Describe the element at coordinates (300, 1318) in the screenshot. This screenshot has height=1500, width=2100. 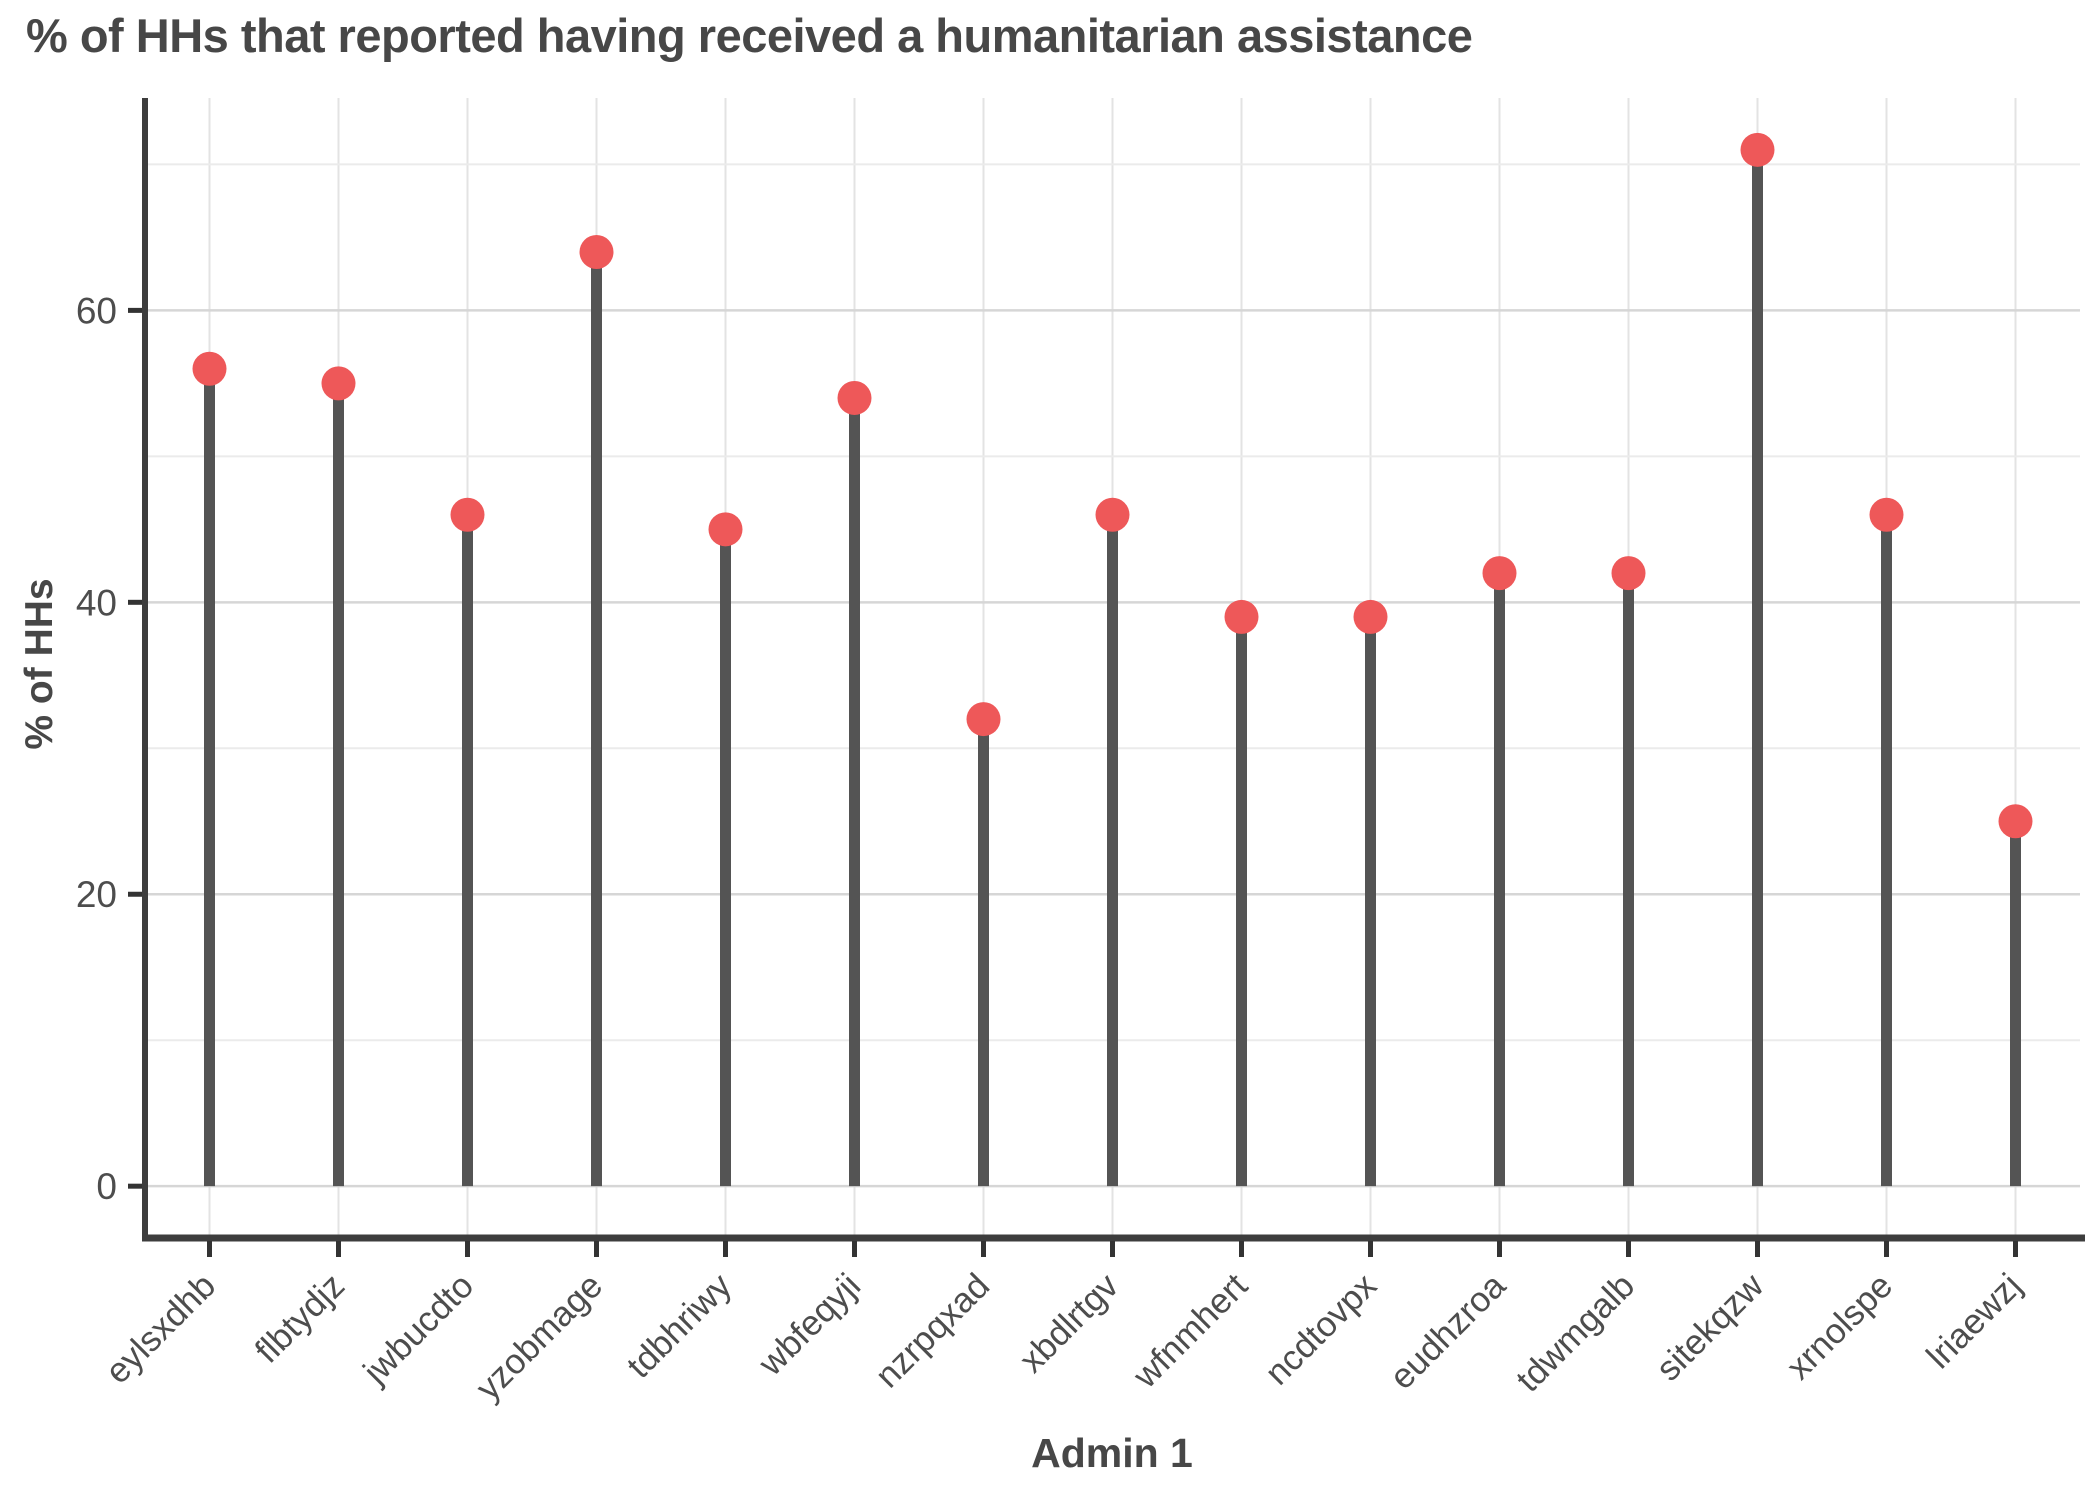
I see `x-tick-label: flbtydjz` at that location.